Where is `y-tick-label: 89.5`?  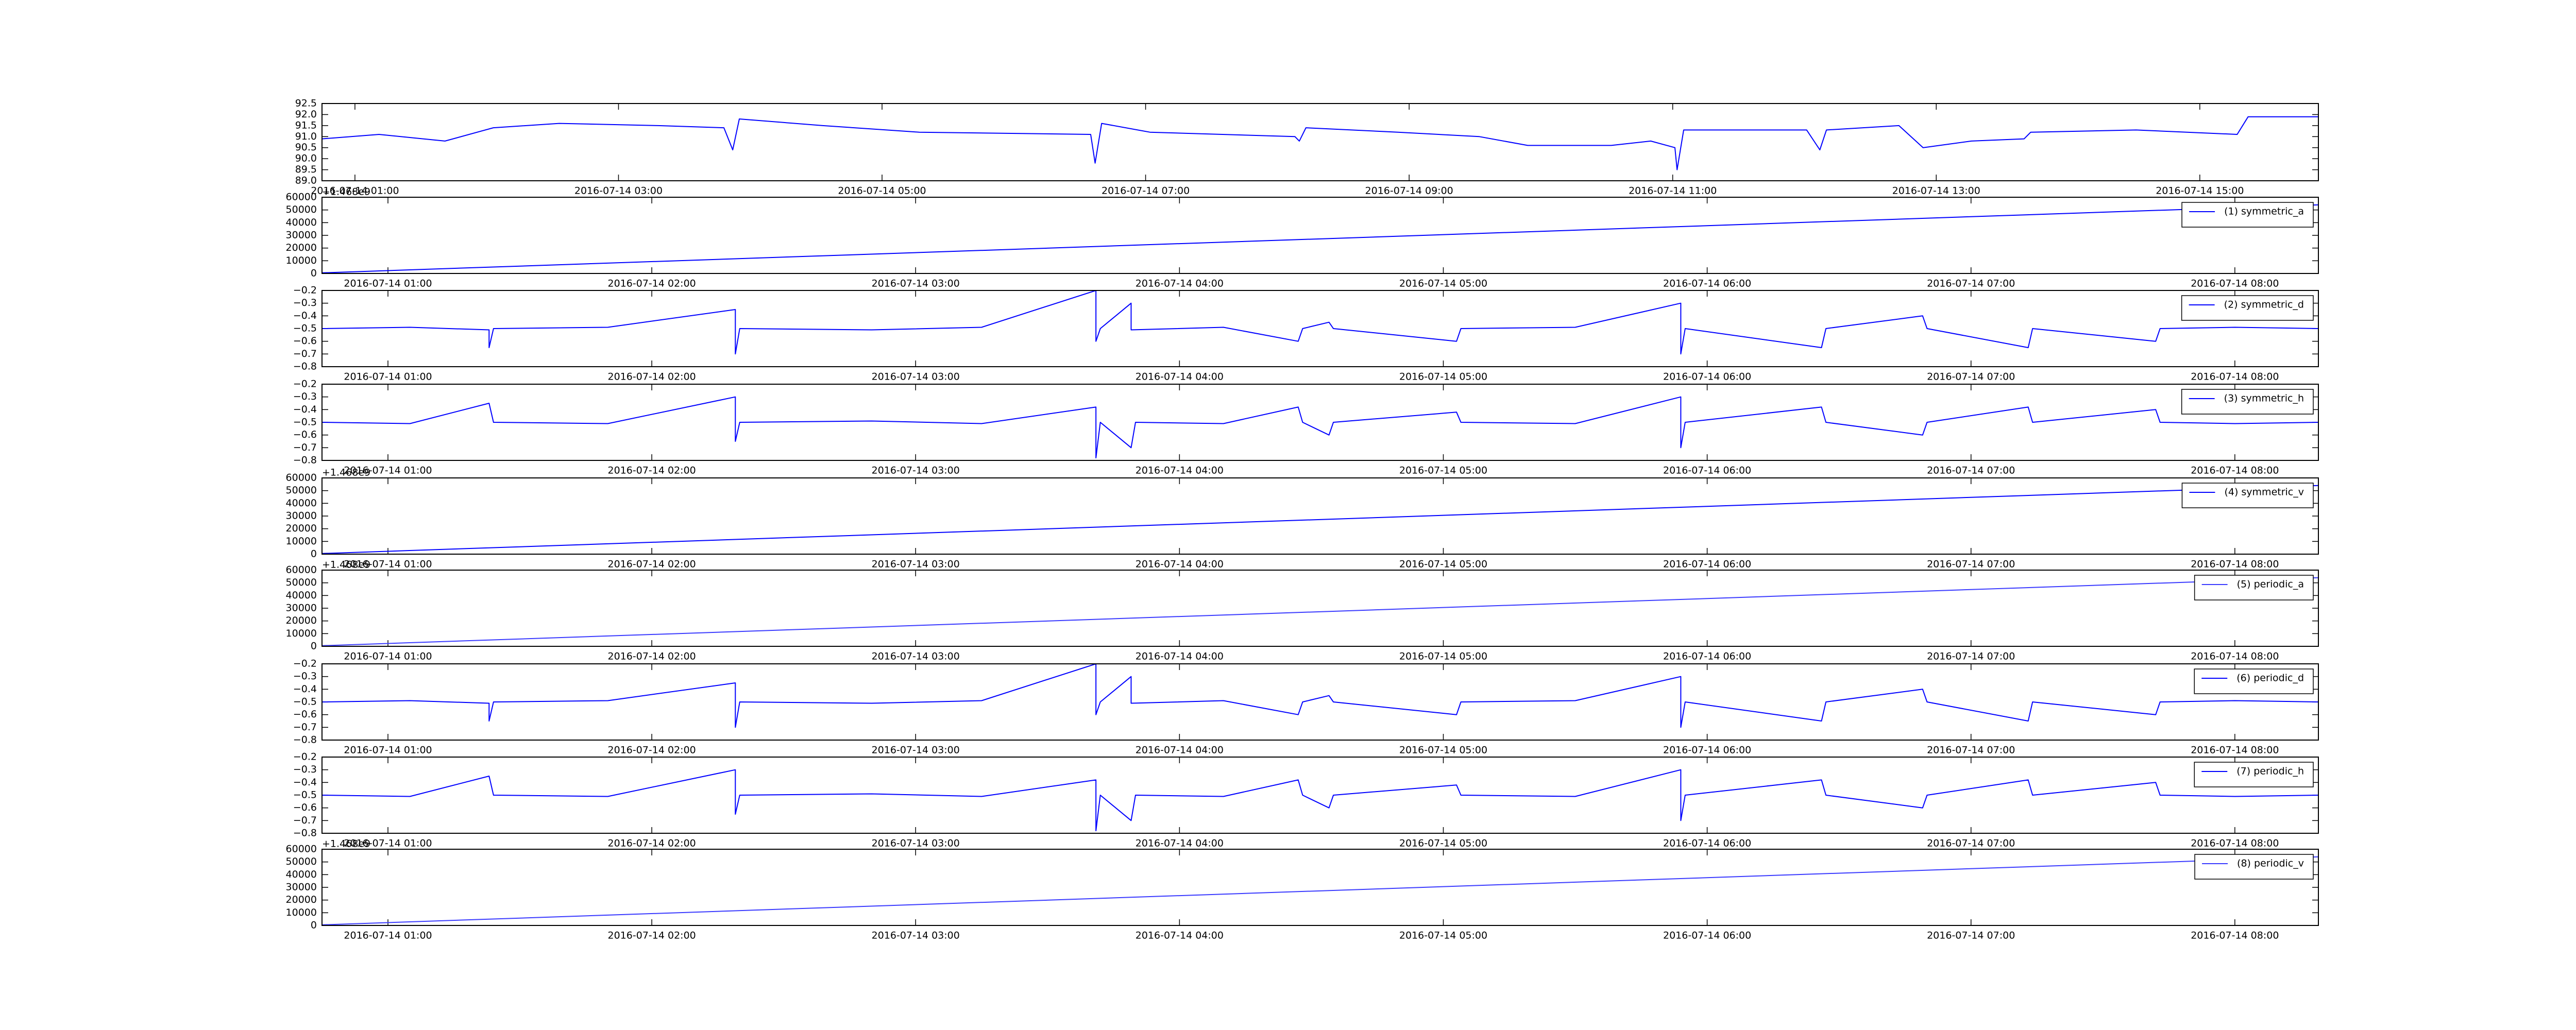 y-tick-label: 89.5 is located at coordinates (306, 169).